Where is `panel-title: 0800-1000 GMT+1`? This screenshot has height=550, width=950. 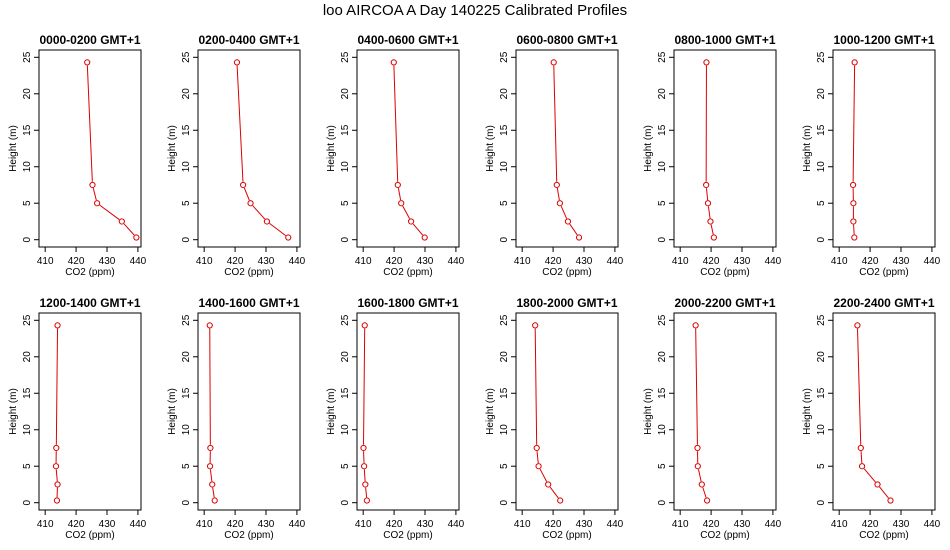 panel-title: 0800-1000 GMT+1 is located at coordinates (724, 40).